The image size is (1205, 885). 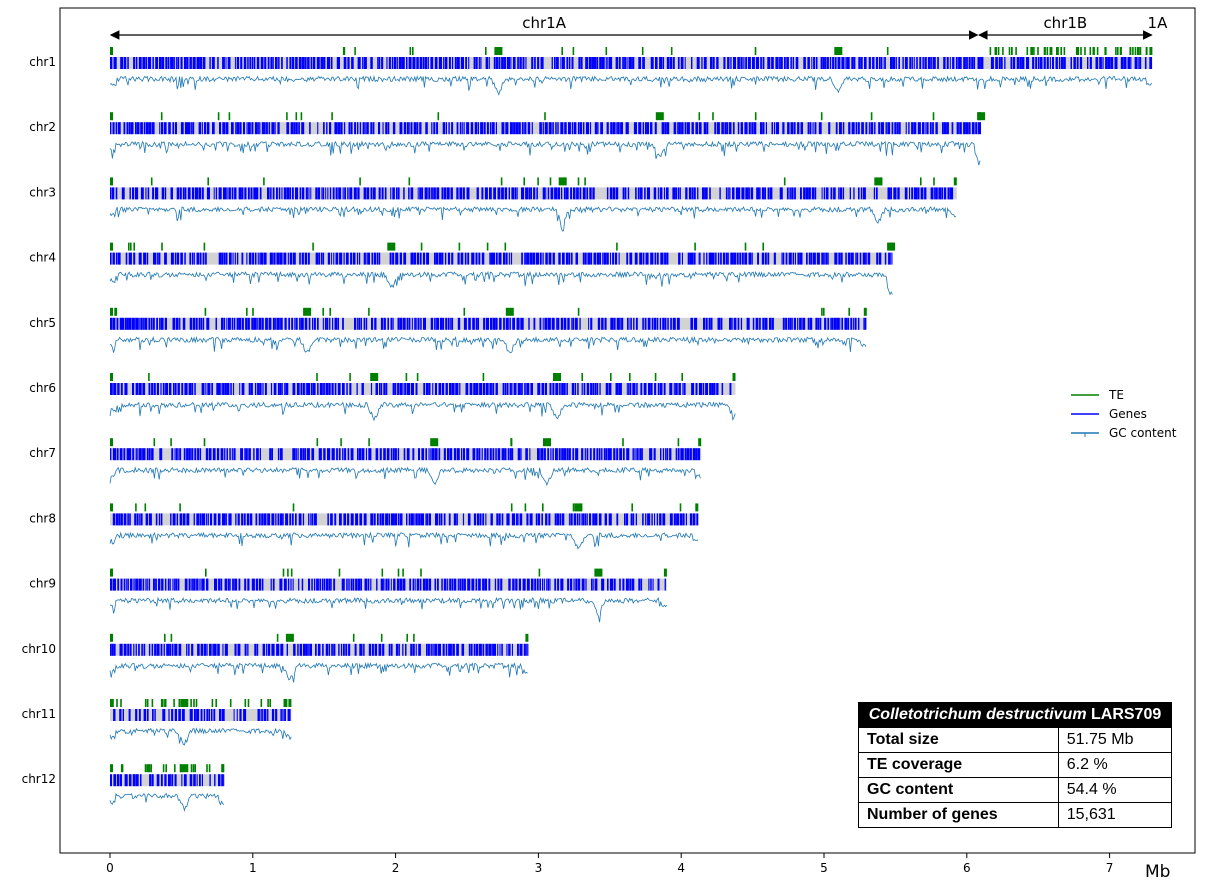 I want to click on te-block, so click(x=838, y=51).